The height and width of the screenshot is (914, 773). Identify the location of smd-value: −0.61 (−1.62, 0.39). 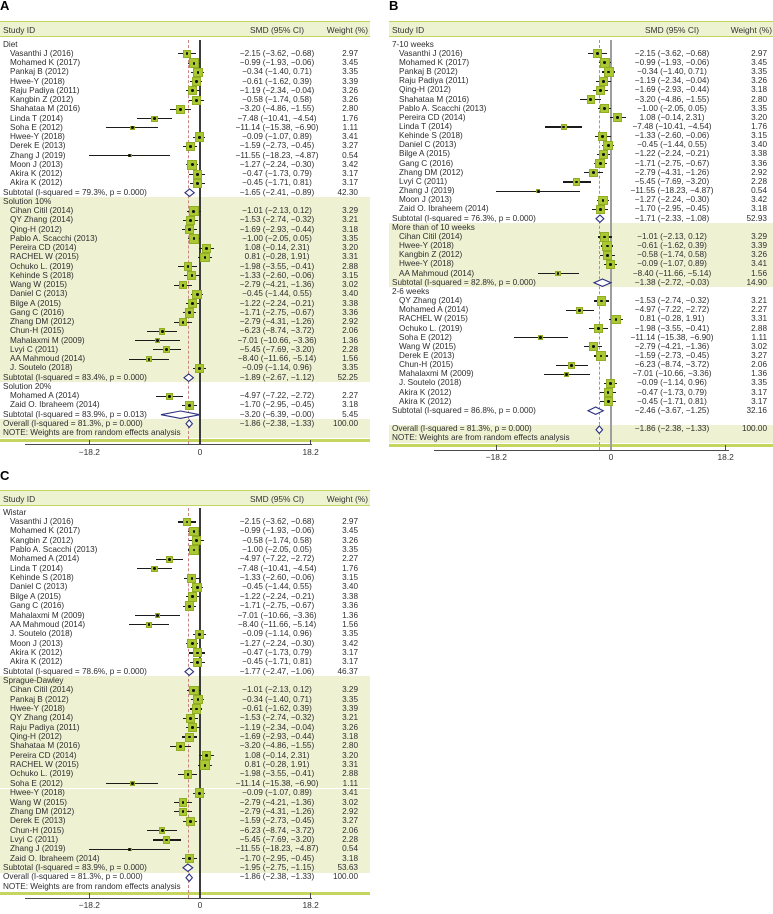
(277, 81).